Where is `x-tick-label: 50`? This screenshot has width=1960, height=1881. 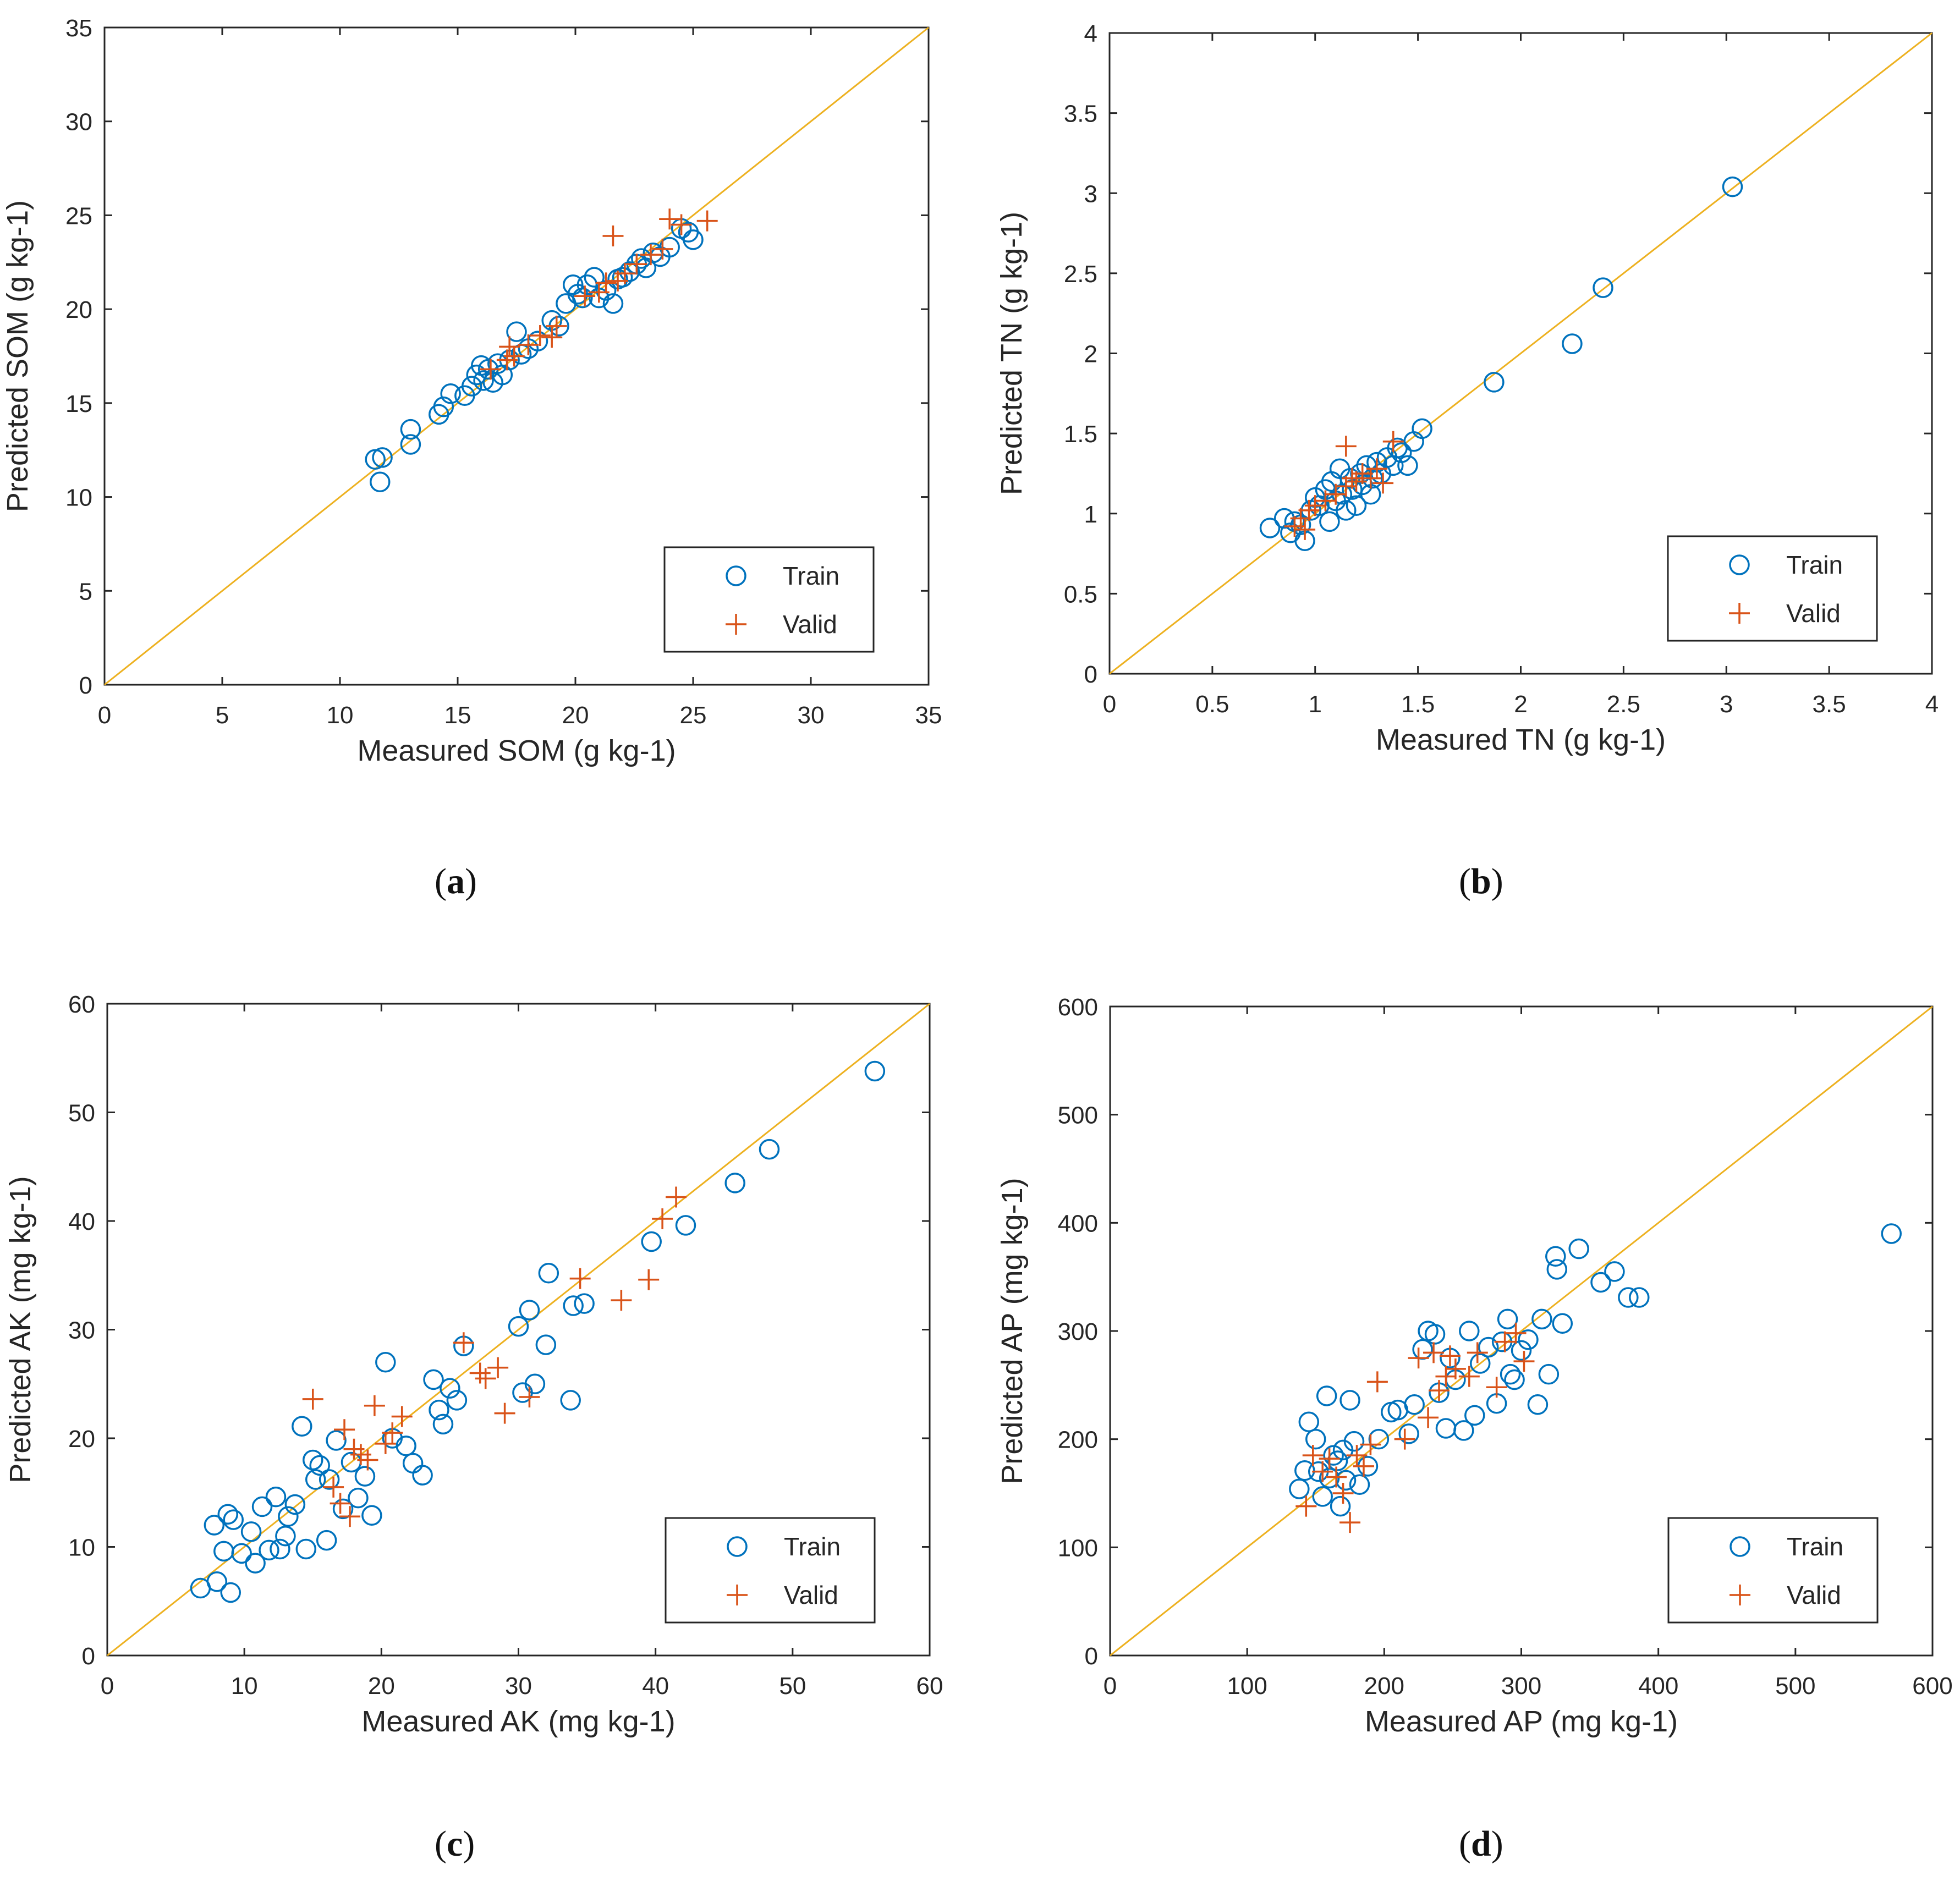
x-tick-label: 50 is located at coordinates (793, 1687).